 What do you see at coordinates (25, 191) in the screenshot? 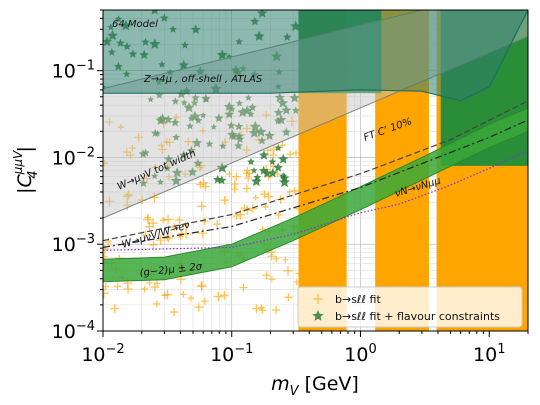
I see `y-axis-bar-left: |` at bounding box center [25, 191].